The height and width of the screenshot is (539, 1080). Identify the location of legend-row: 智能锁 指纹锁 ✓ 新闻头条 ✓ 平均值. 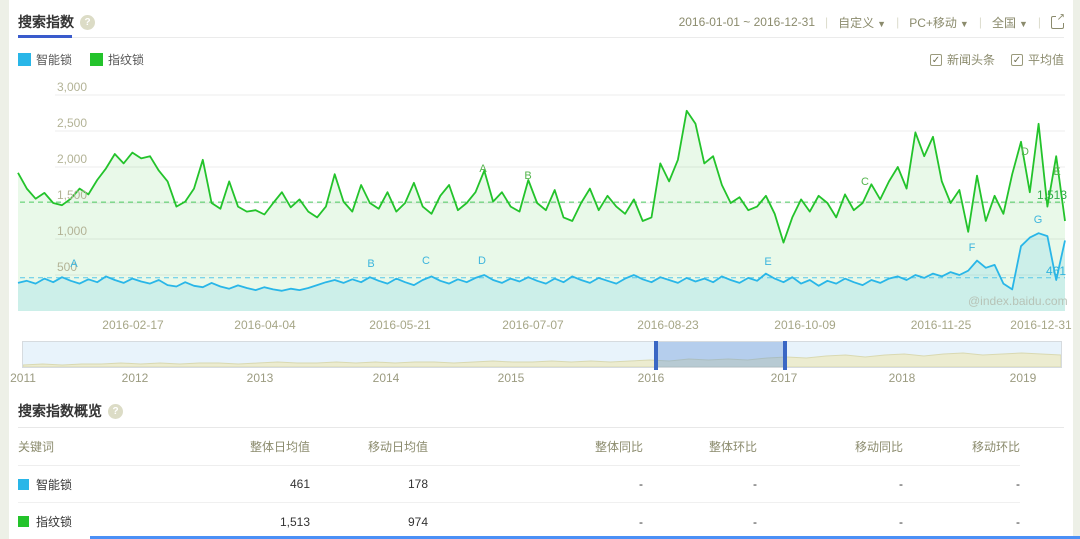
(541, 59).